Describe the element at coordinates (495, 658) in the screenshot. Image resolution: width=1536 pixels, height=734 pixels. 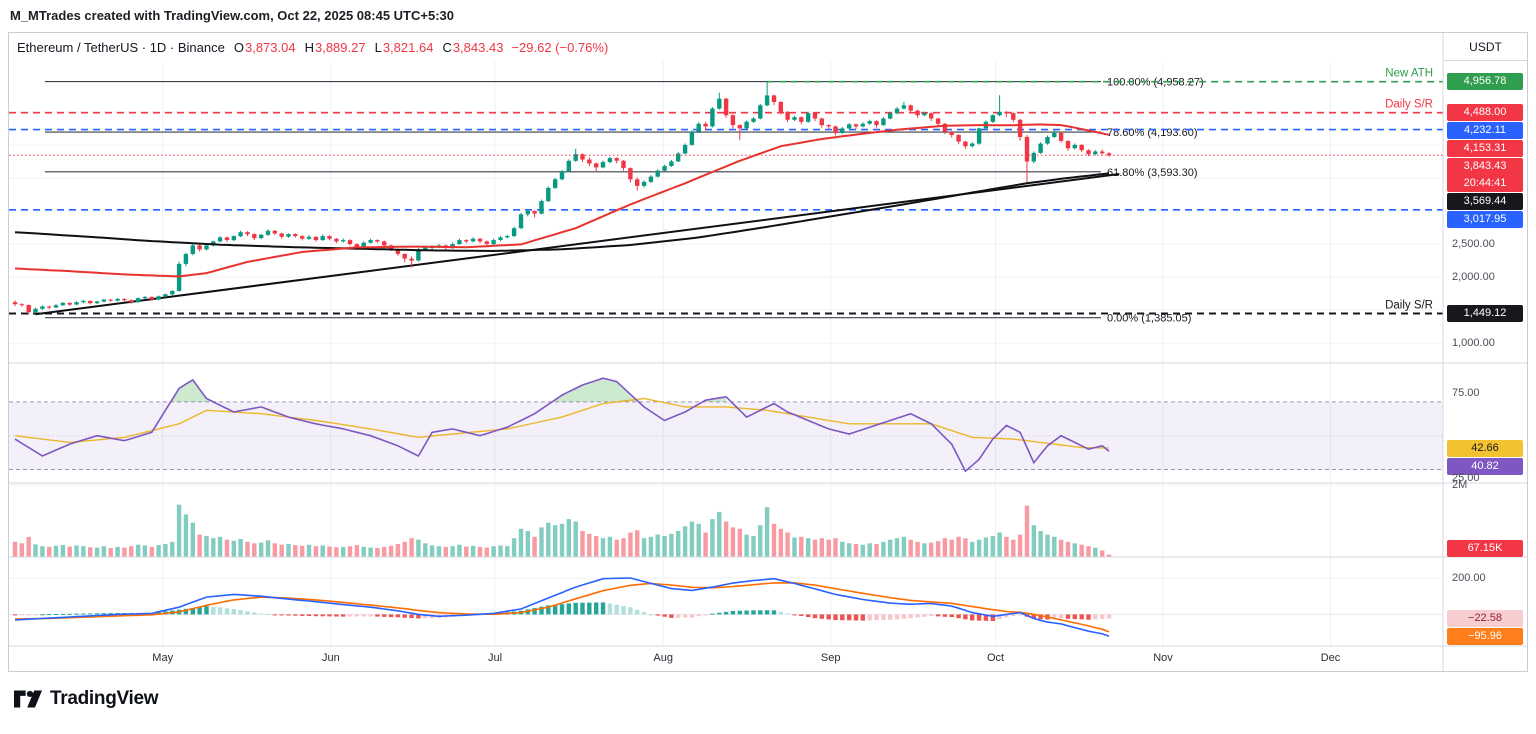
I see `time-axis-label: Jul` at that location.